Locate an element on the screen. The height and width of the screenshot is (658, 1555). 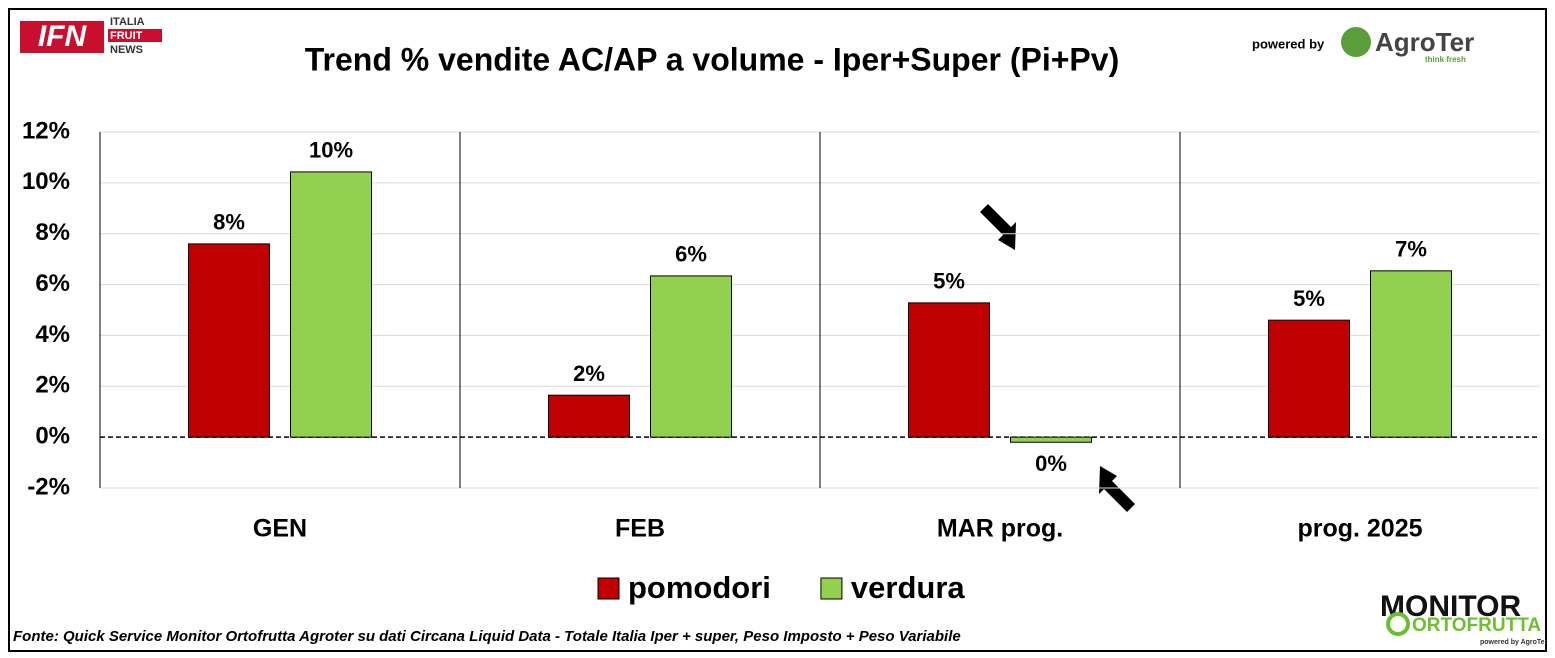
ifn-line: ITALIA is located at coordinates (127, 22).